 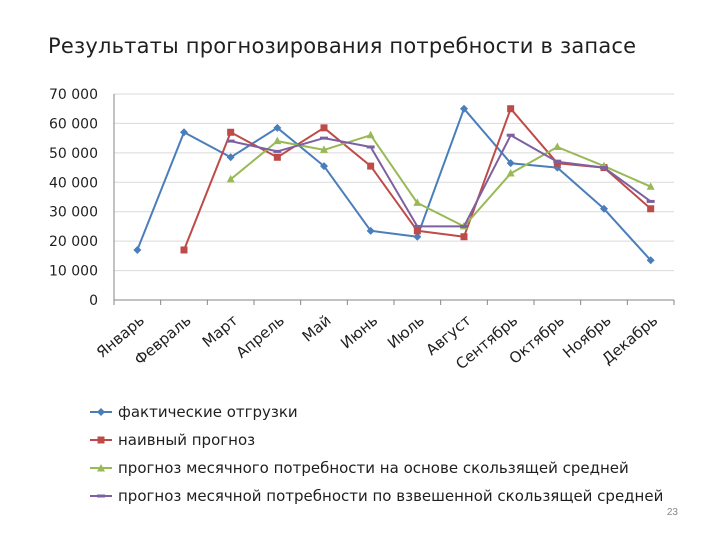 What do you see at coordinates (406, 331) in the screenshot?
I see `x-tick-label: Июль` at bounding box center [406, 331].